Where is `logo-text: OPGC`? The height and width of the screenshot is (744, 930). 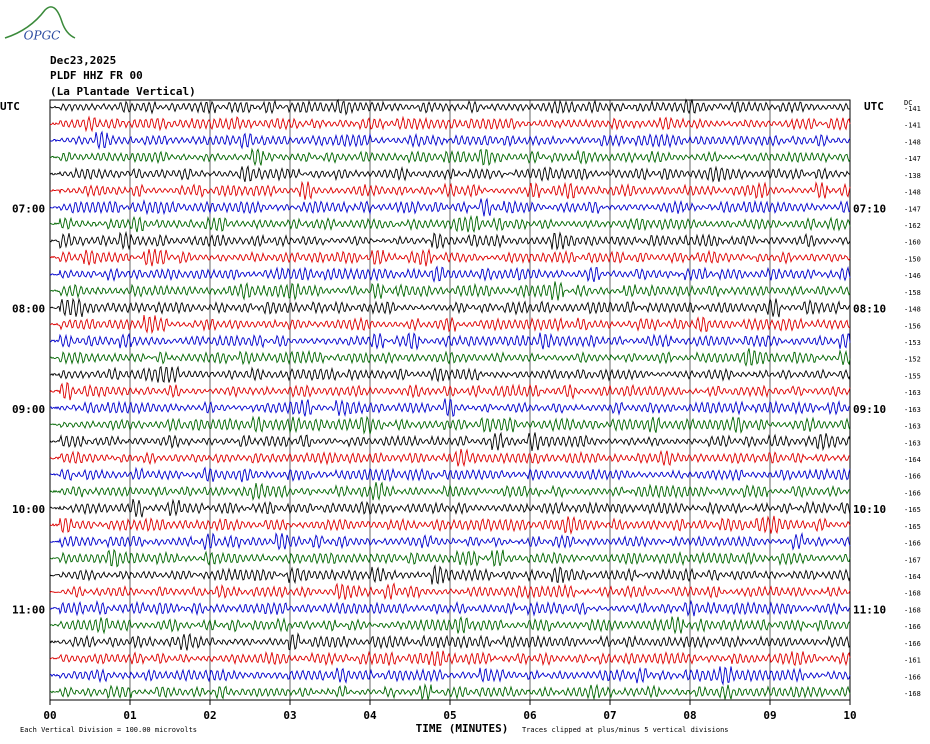 logo-text: OPGC is located at coordinates (42, 36).